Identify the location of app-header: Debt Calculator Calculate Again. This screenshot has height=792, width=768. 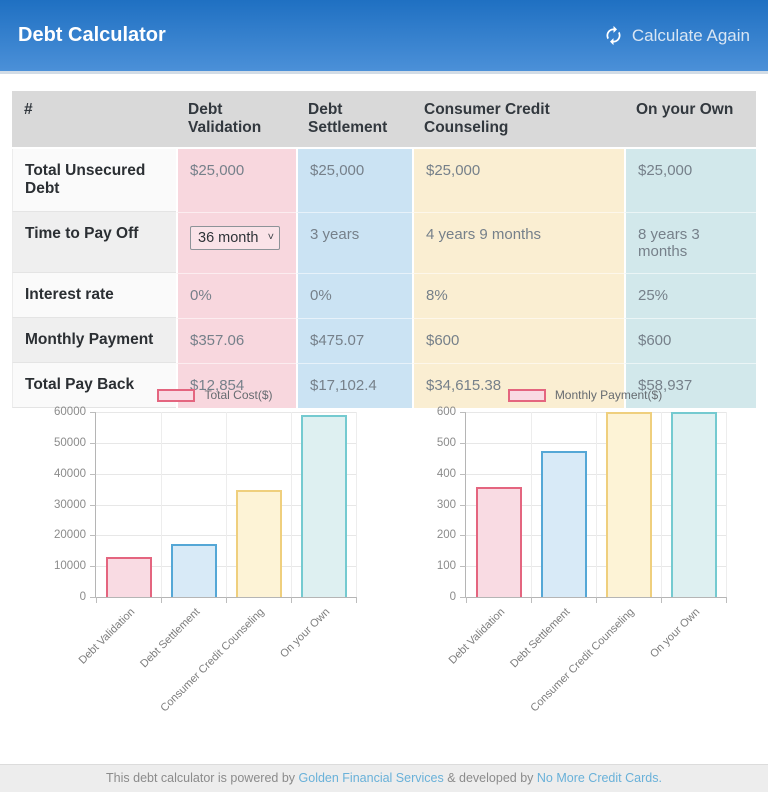
(384, 37).